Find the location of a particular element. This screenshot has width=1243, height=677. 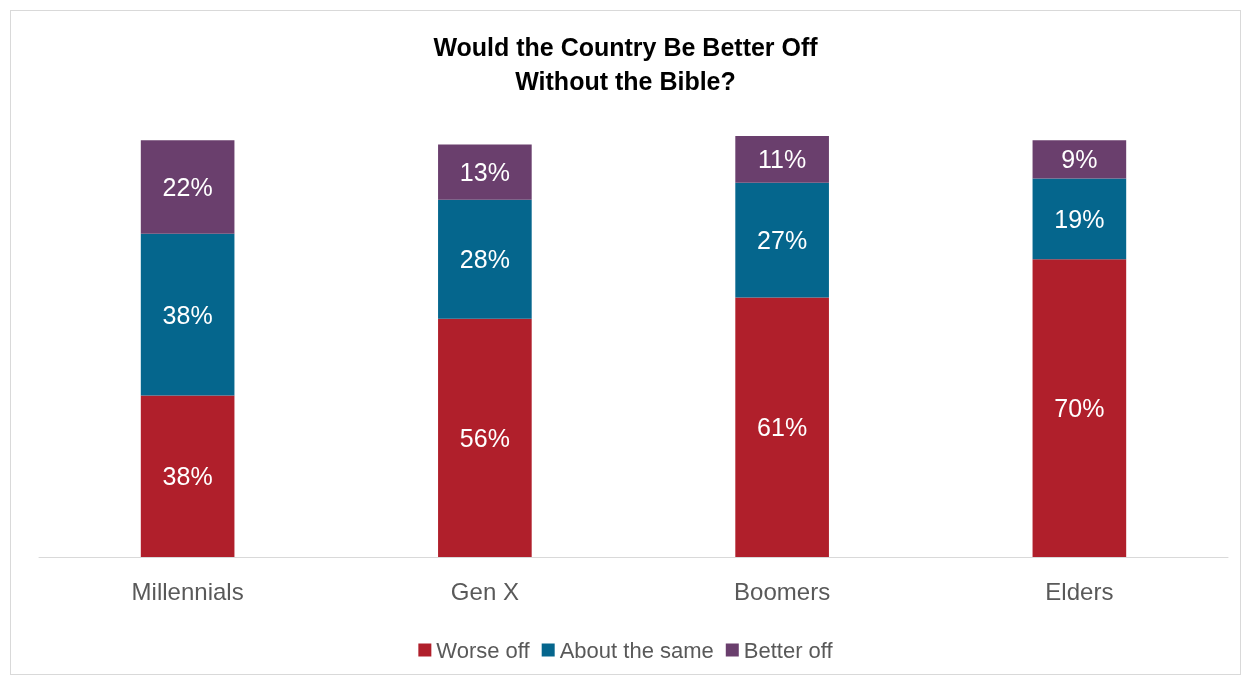

data-label: 9% is located at coordinates (1079, 159).